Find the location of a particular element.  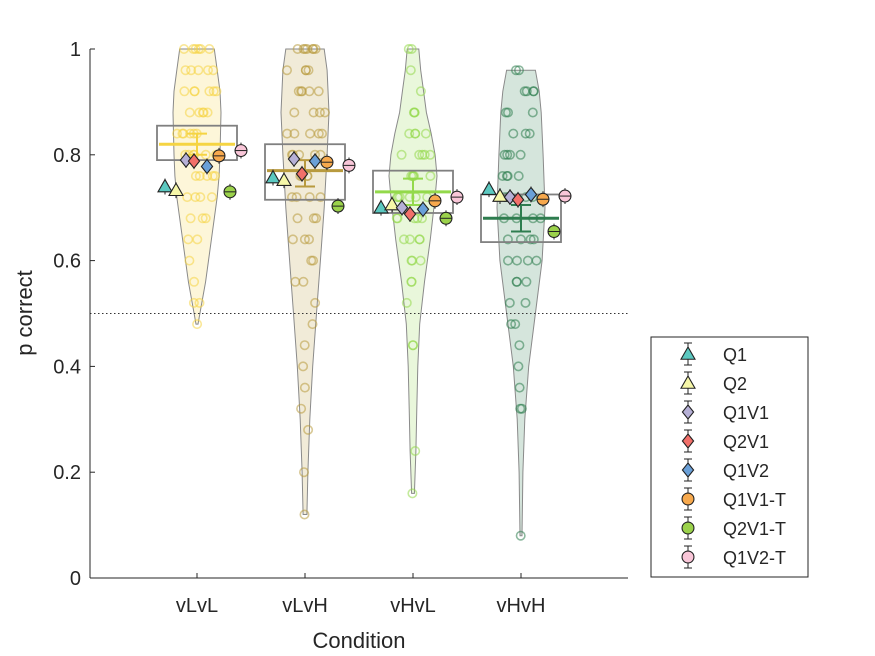

legend-label-Q2V1-T: Q2V1-T is located at coordinates (754, 529).